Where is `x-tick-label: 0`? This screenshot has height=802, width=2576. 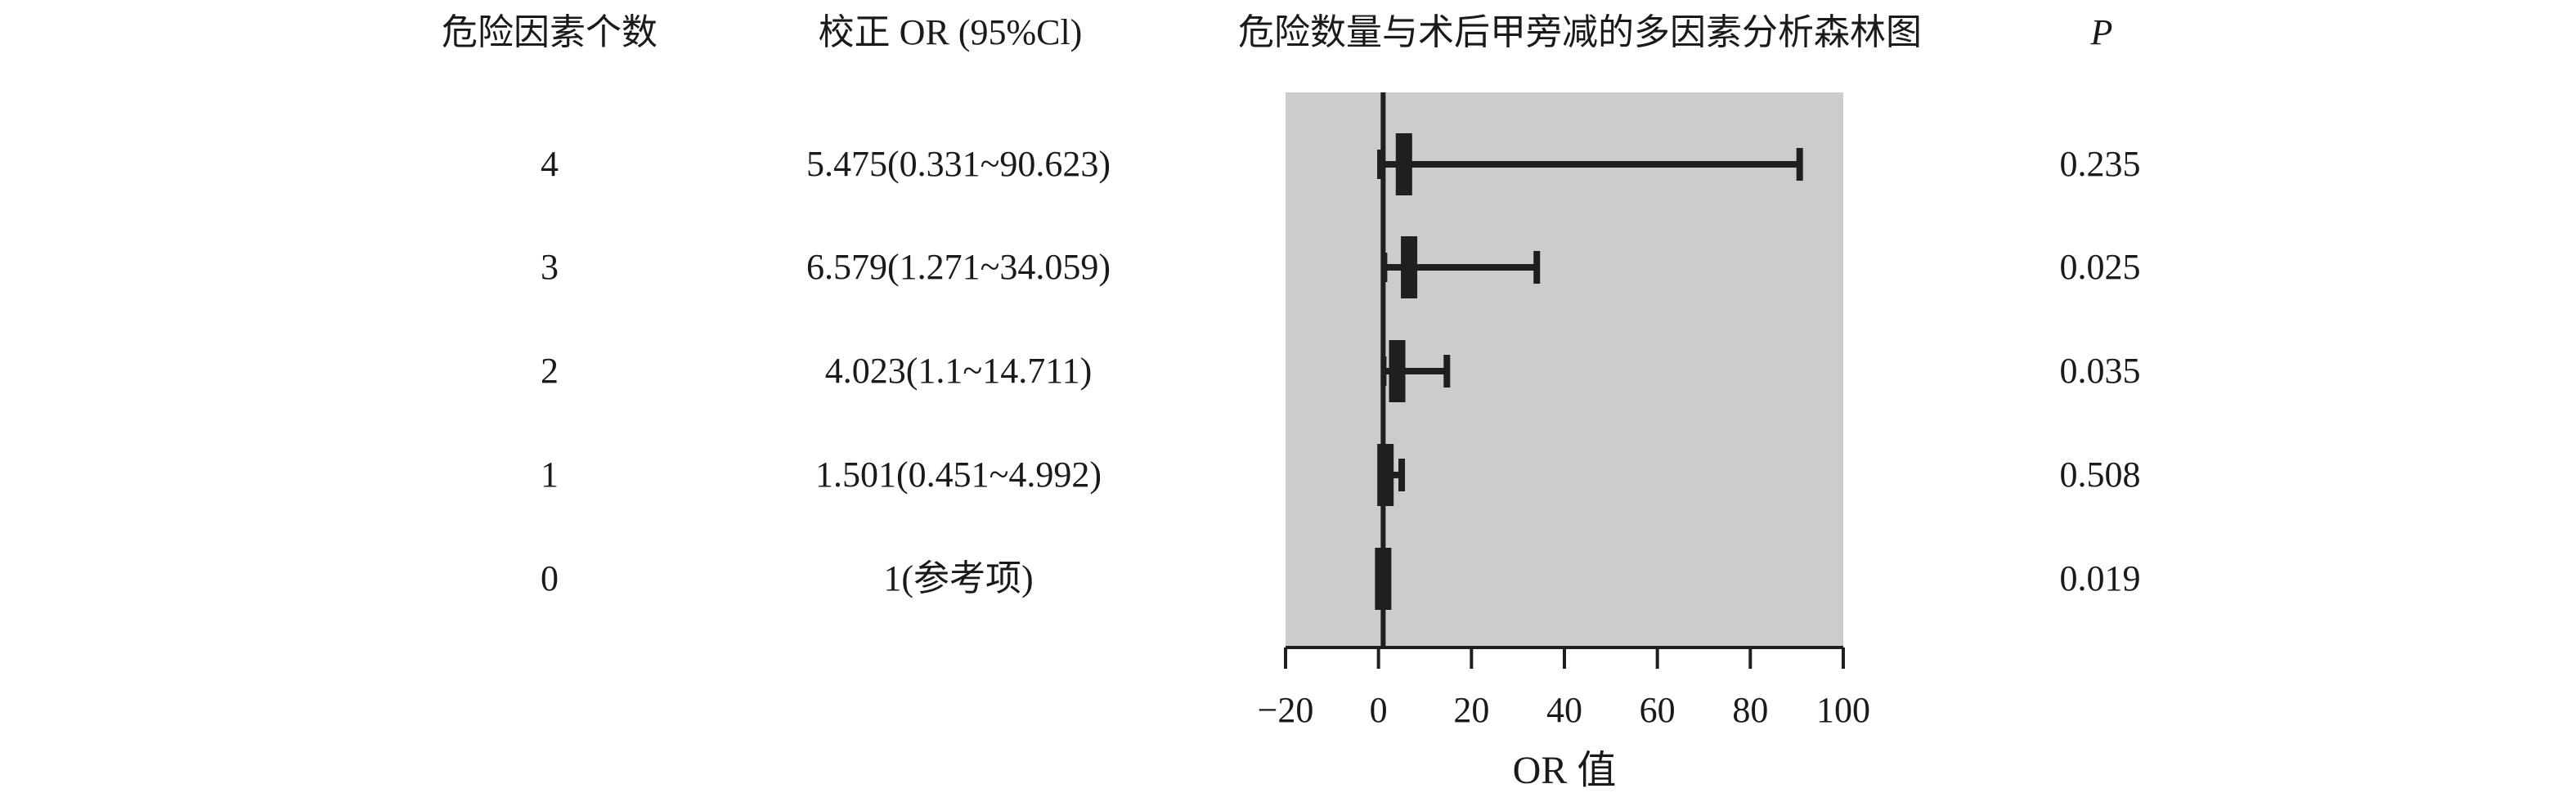 x-tick-label: 0 is located at coordinates (1379, 710).